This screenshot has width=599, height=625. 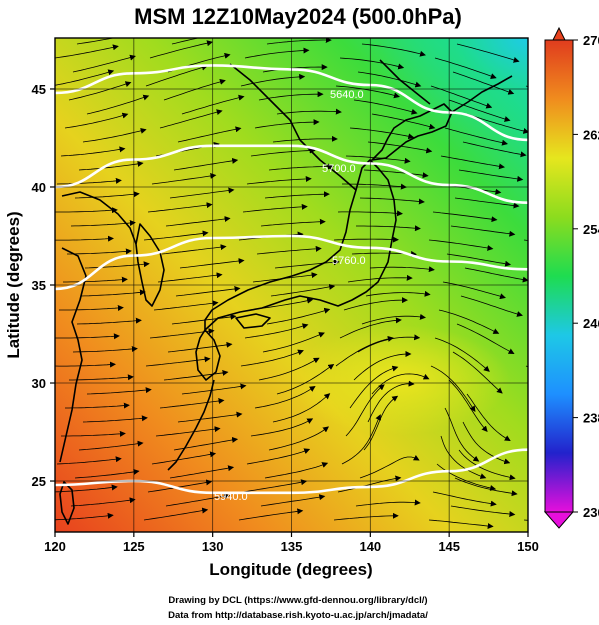 I want to click on colorbar-scale, so click(x=559, y=276).